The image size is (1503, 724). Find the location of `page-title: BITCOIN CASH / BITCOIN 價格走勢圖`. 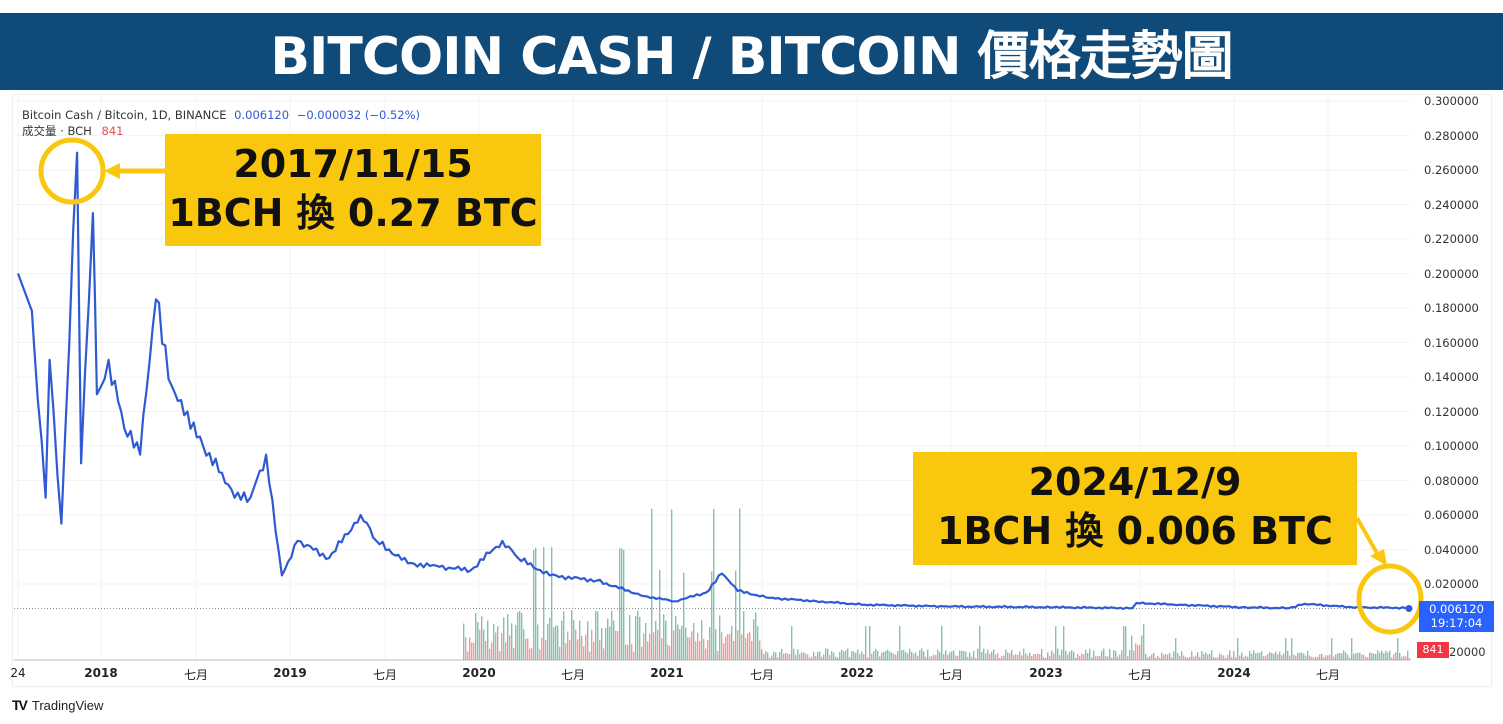

page-title: BITCOIN CASH / BITCOIN 價格走勢圖 is located at coordinates (751, 57).